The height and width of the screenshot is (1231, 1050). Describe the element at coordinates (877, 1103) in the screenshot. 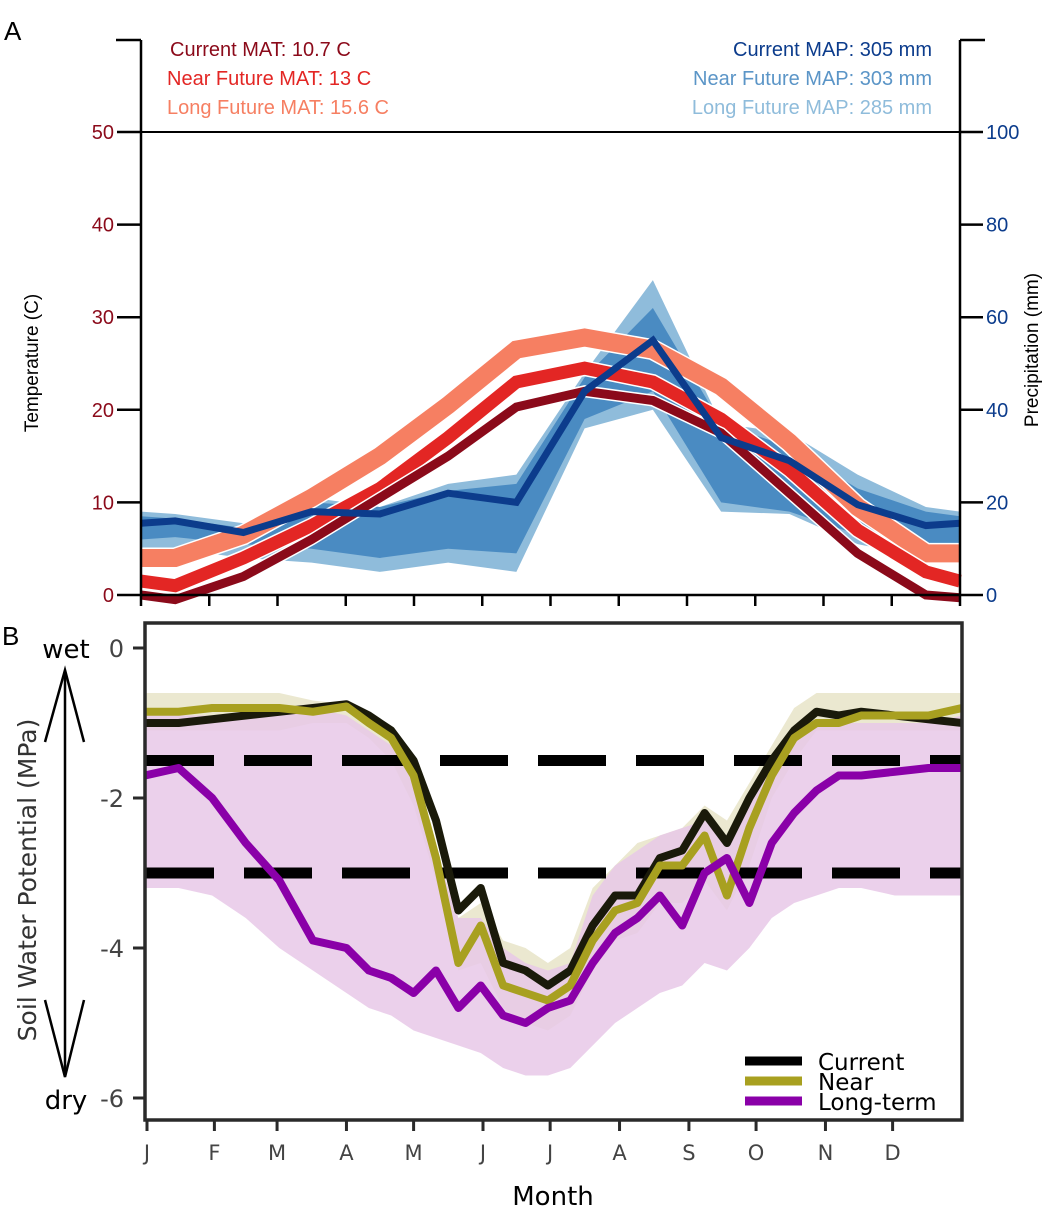

I see `legend-label: Long-term` at that location.